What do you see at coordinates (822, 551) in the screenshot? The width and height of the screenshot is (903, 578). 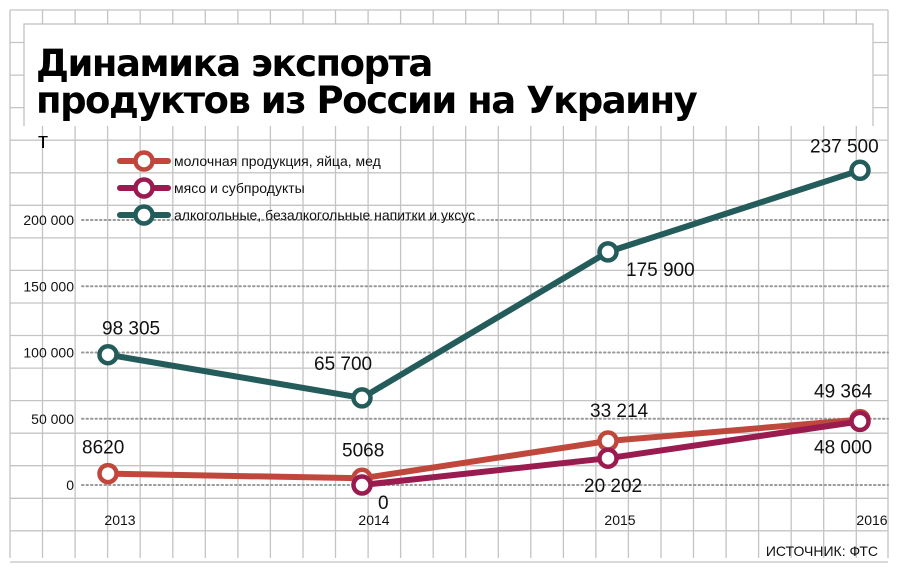 I see `source-label: ИСТОЧНИК: ФТС` at bounding box center [822, 551].